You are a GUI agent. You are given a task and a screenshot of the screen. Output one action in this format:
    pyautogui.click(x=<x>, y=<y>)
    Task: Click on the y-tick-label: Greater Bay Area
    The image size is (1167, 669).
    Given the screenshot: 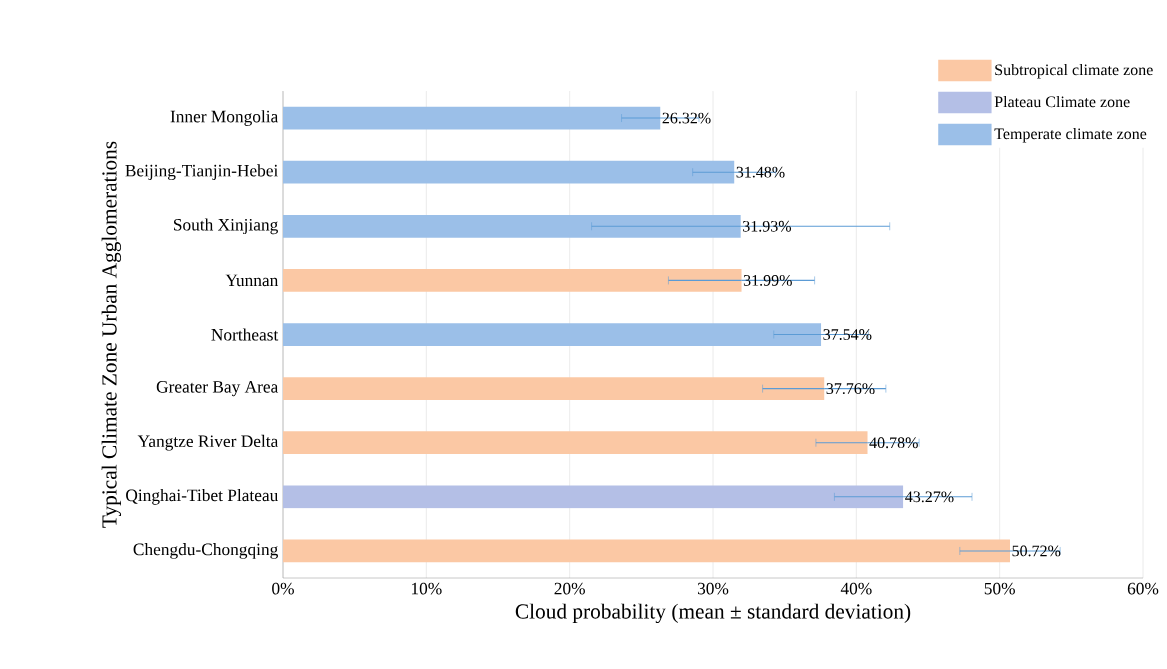 What is the action you would take?
    pyautogui.click(x=217, y=389)
    